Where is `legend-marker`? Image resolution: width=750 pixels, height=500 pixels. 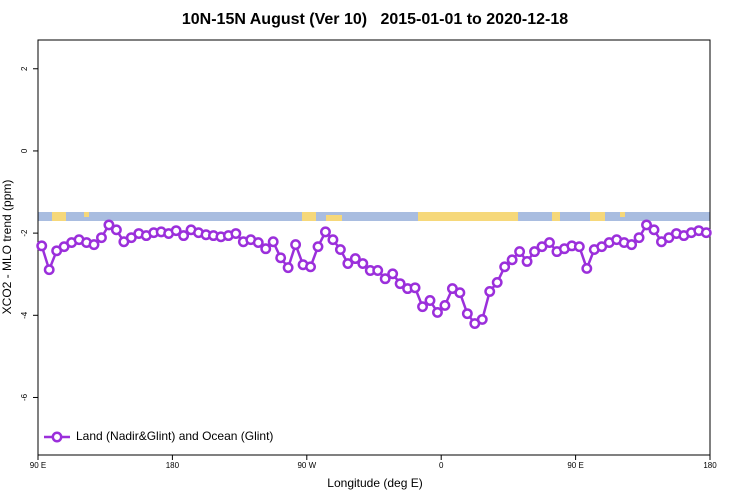
legend-marker is located at coordinates (57, 437).